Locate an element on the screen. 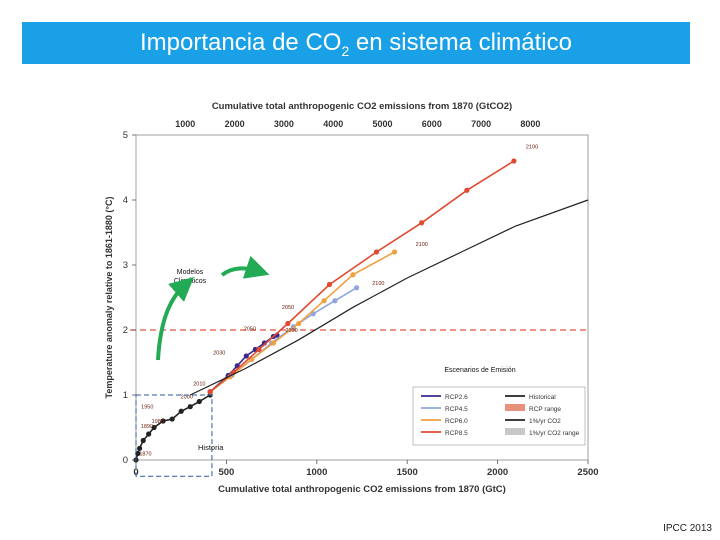 This screenshot has height=540, width=720. y-tick-label: 3 is located at coordinates (125, 265).